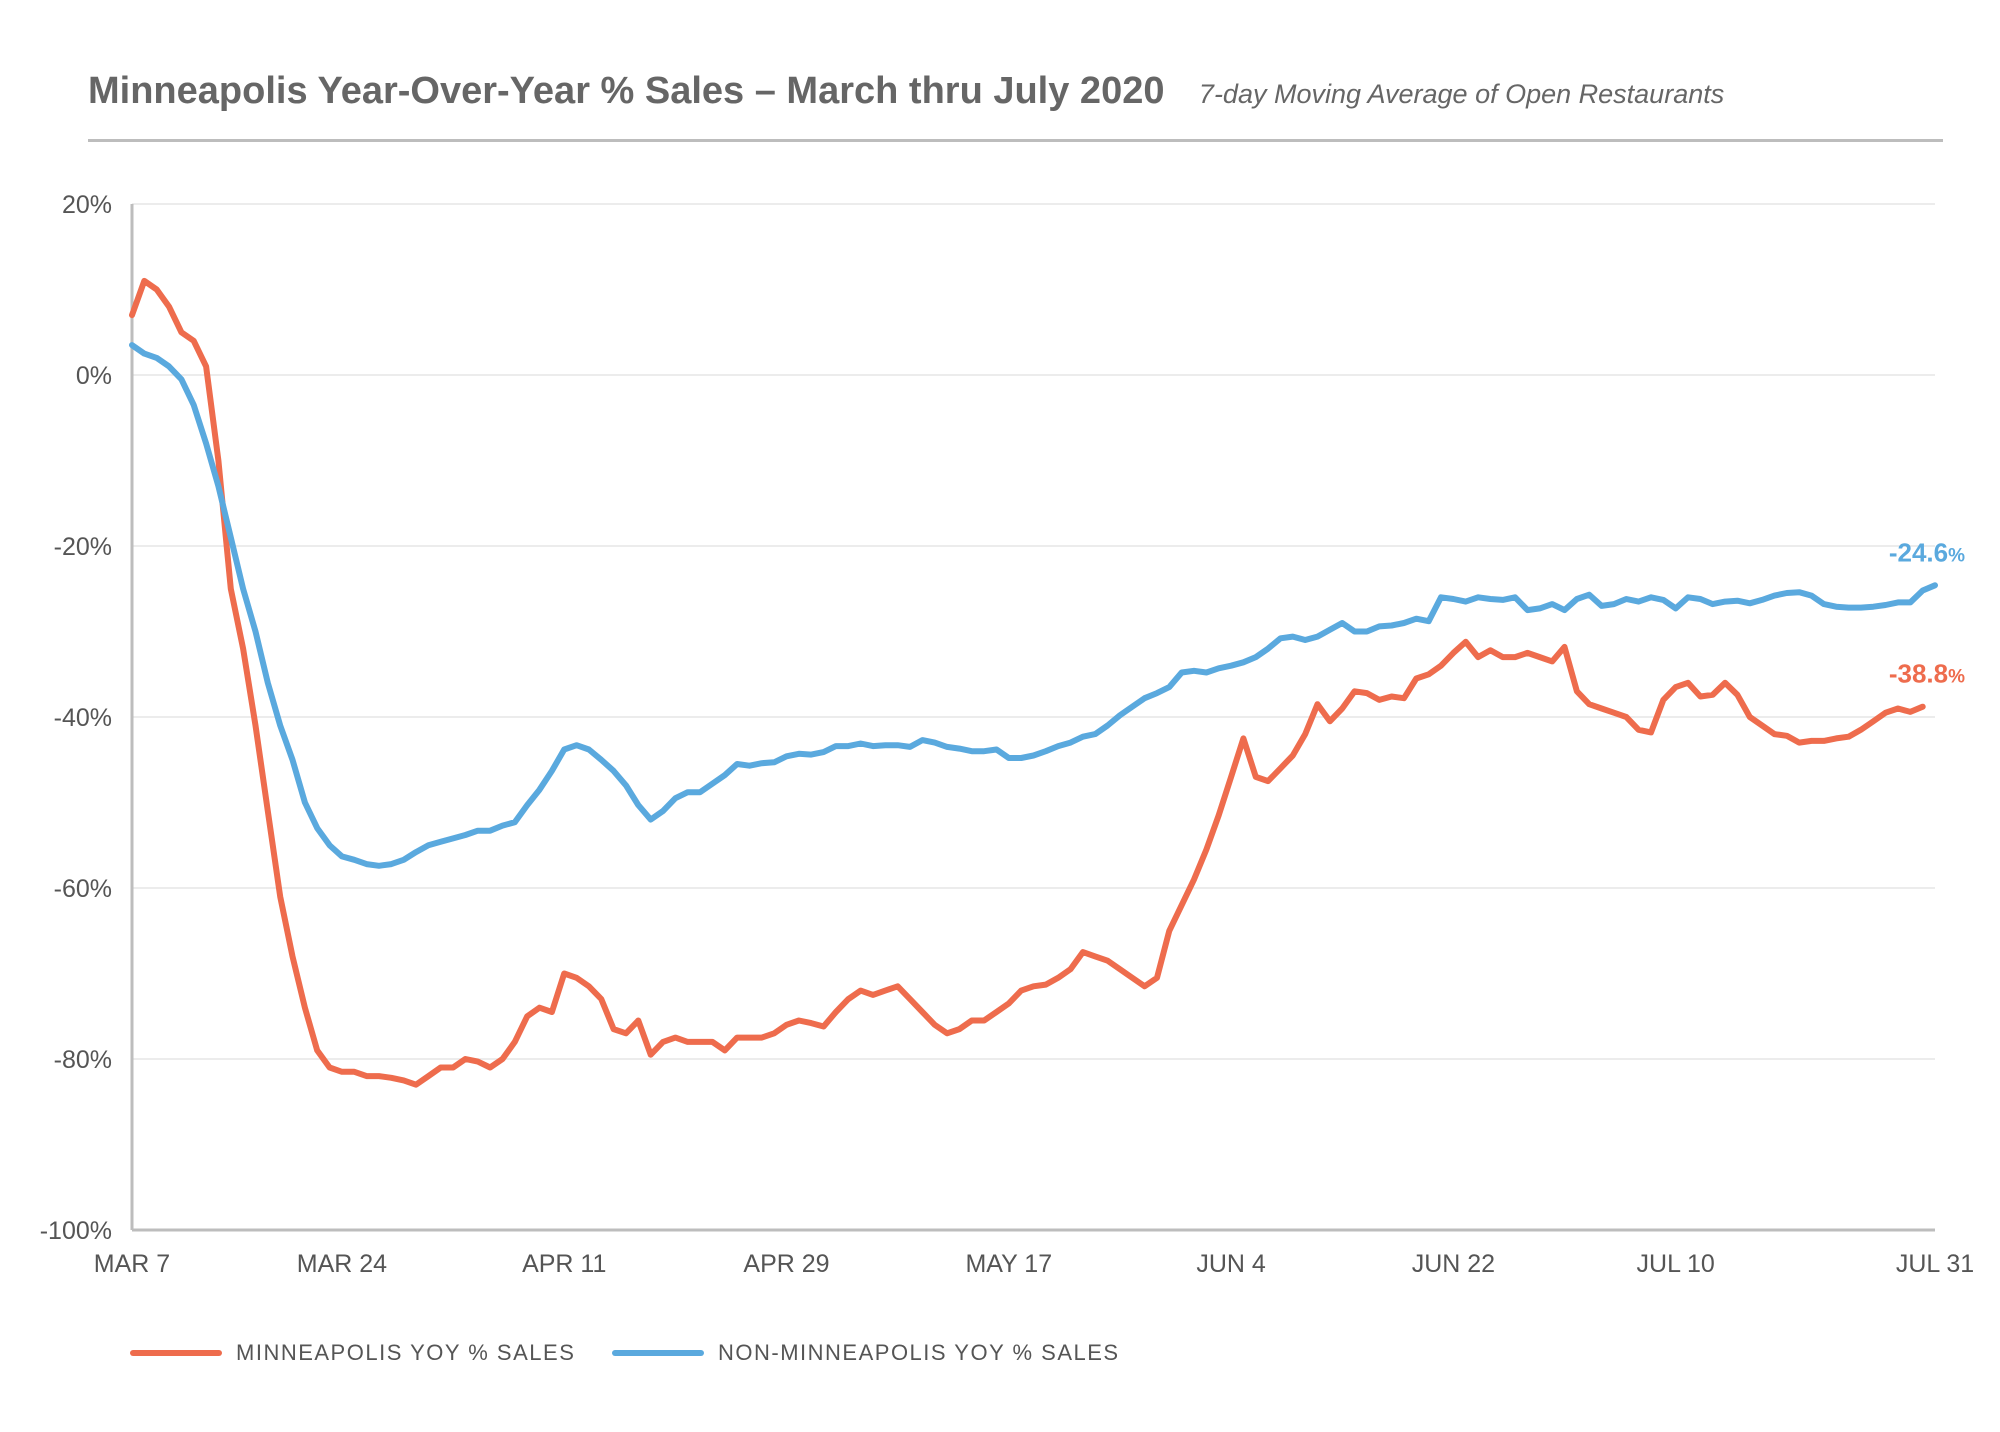  Describe the element at coordinates (406, 1352) in the screenshot. I see `legend-label-minneapolis: MINNEAPOLIS YOY % SALES` at that location.